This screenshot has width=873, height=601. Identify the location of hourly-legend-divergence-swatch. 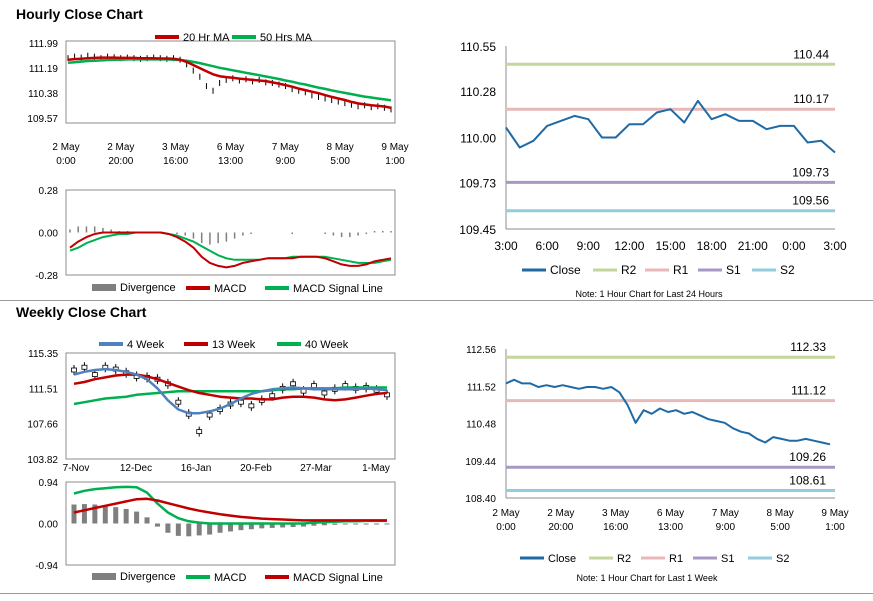
(104, 287).